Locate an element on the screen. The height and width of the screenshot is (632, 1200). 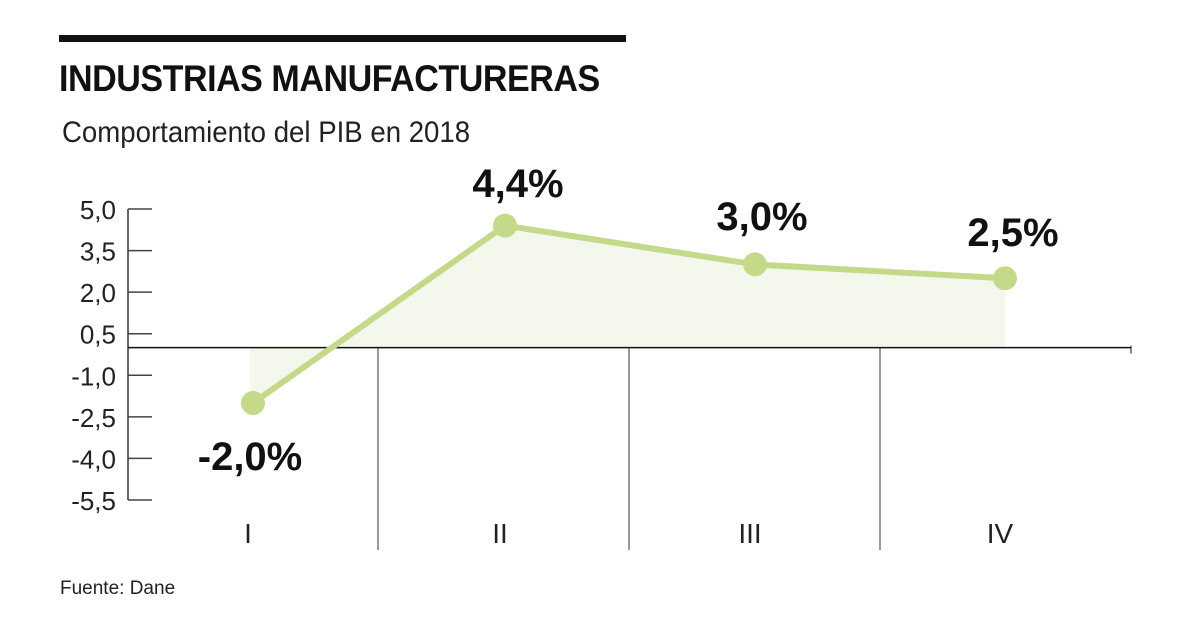
y-tick-label: -4,0 is located at coordinates (93, 459).